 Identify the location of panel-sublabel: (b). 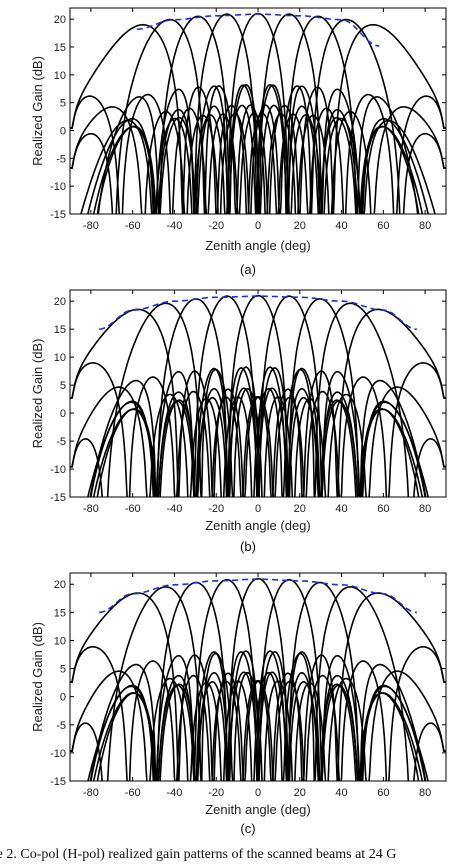
(248, 546).